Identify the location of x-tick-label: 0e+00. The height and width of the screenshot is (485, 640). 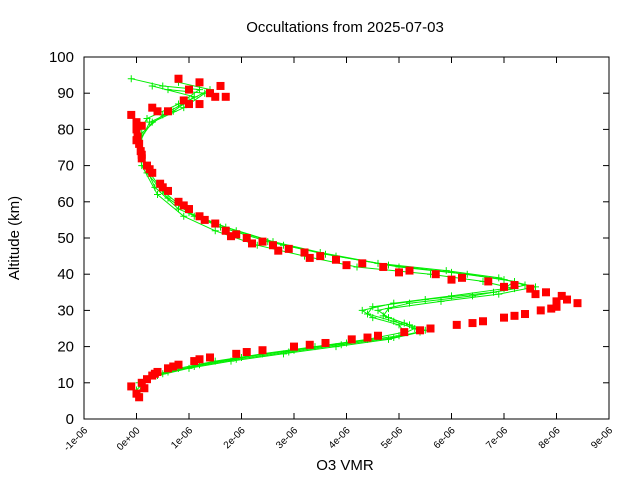
(129, 439).